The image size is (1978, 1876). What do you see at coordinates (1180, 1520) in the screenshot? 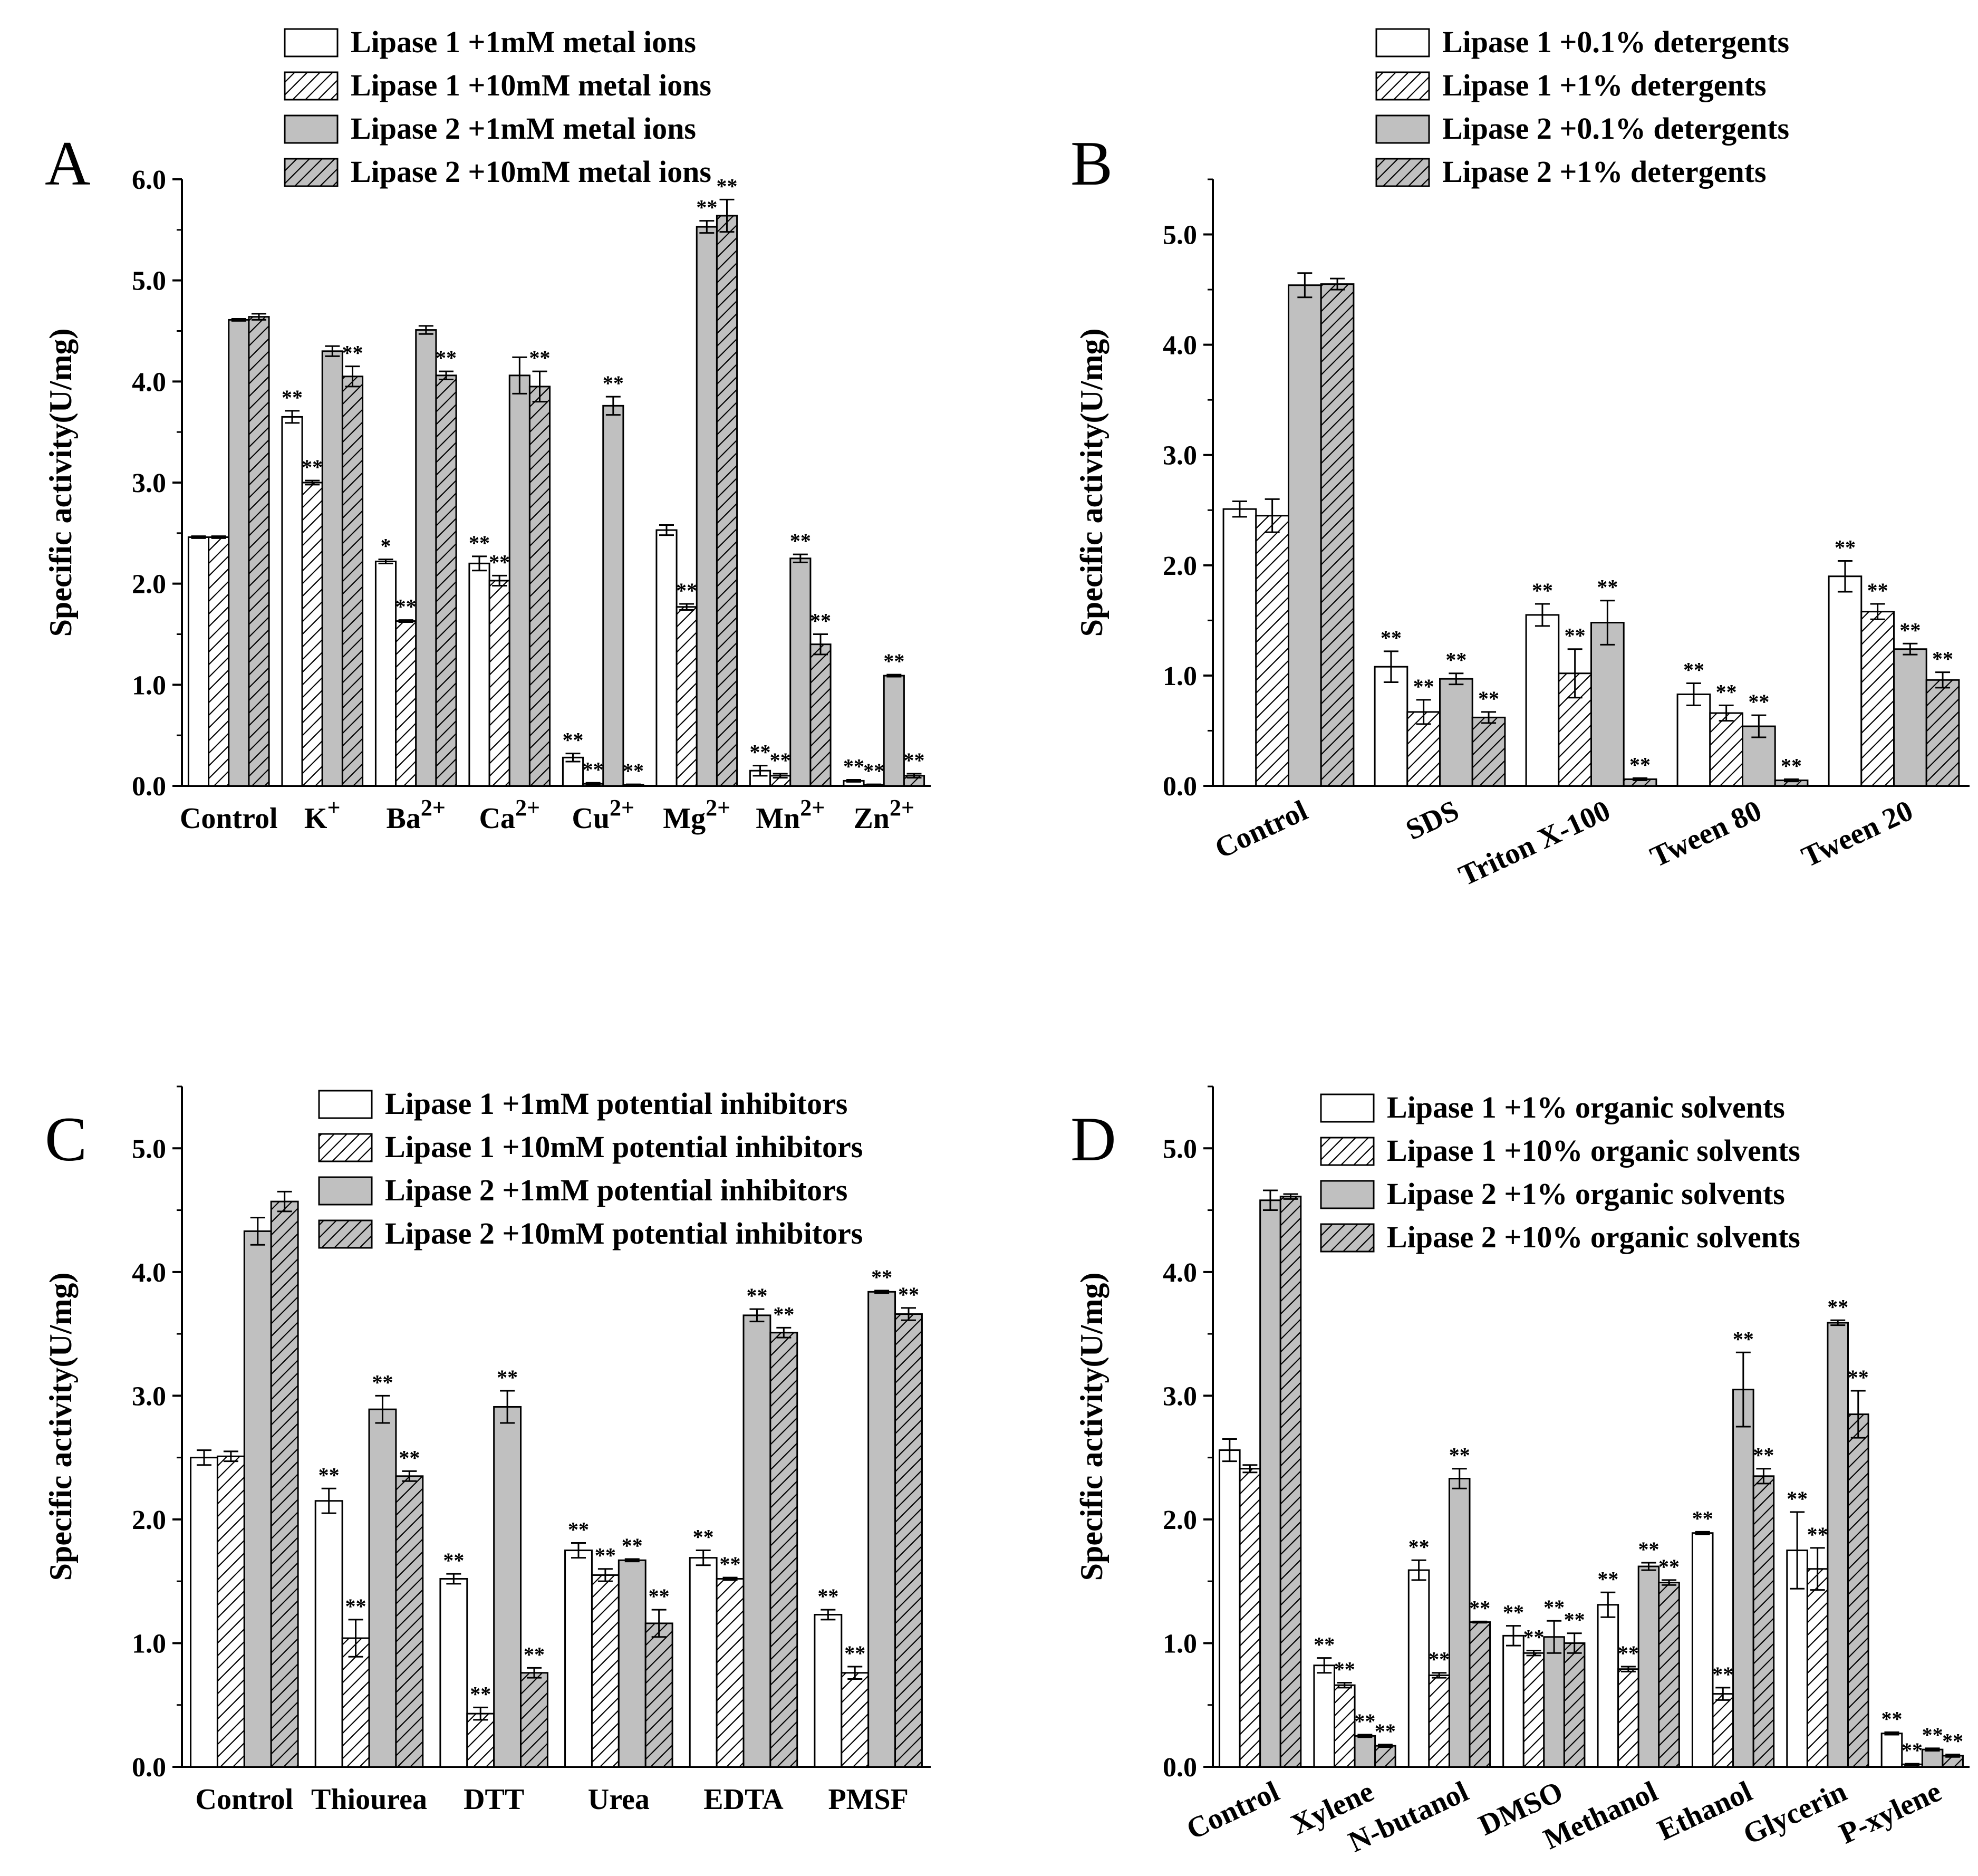
I see `y-tick-label: 2.0` at bounding box center [1180, 1520].